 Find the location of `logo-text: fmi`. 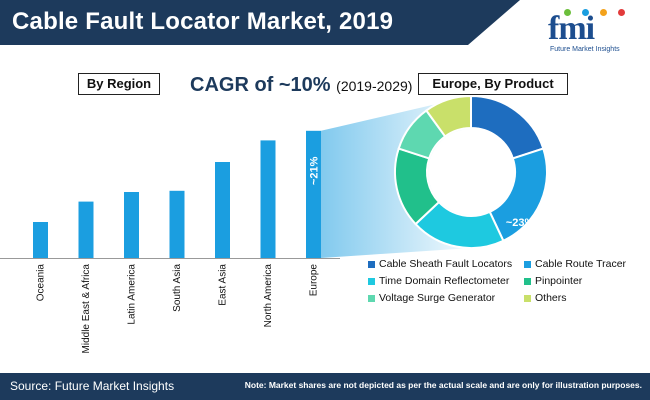

logo-text: fmi is located at coordinates (571, 28).